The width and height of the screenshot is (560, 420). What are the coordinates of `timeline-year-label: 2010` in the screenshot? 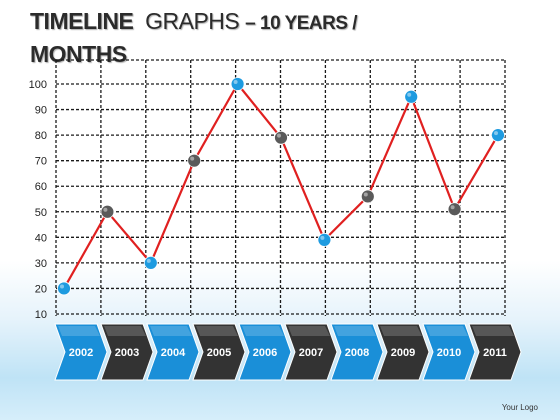 It's located at (449, 353).